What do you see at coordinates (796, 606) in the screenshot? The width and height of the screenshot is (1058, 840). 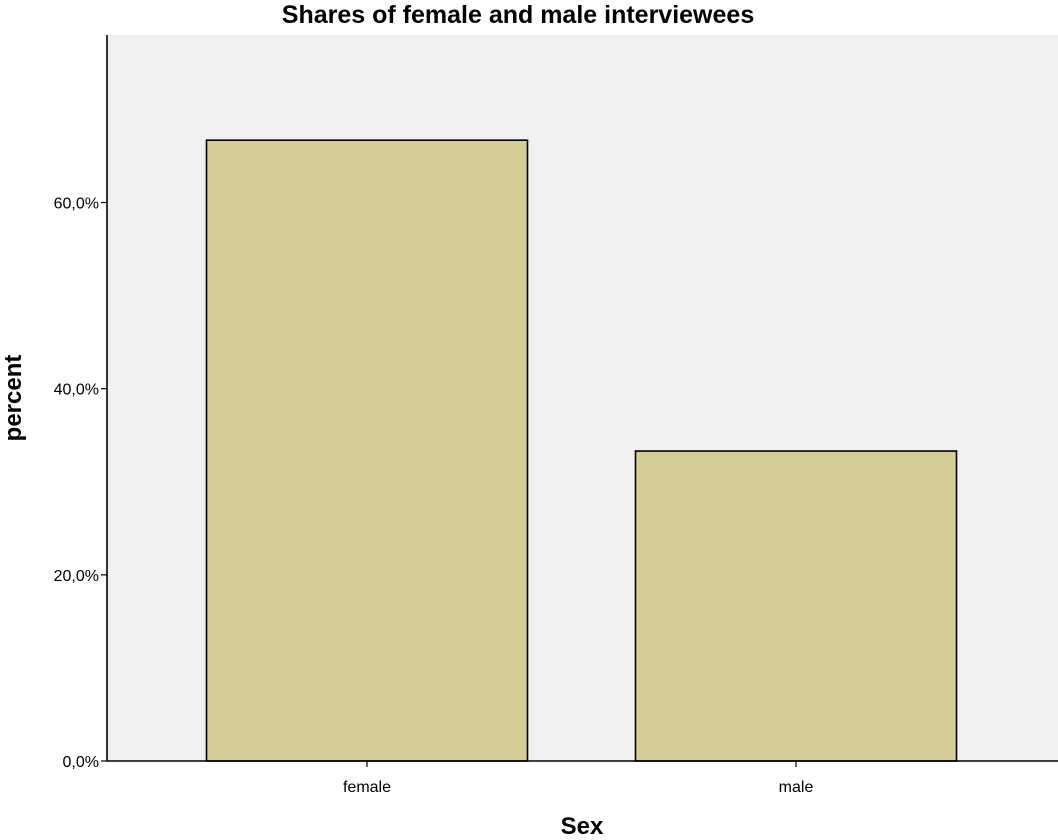 I see `bar-male` at bounding box center [796, 606].